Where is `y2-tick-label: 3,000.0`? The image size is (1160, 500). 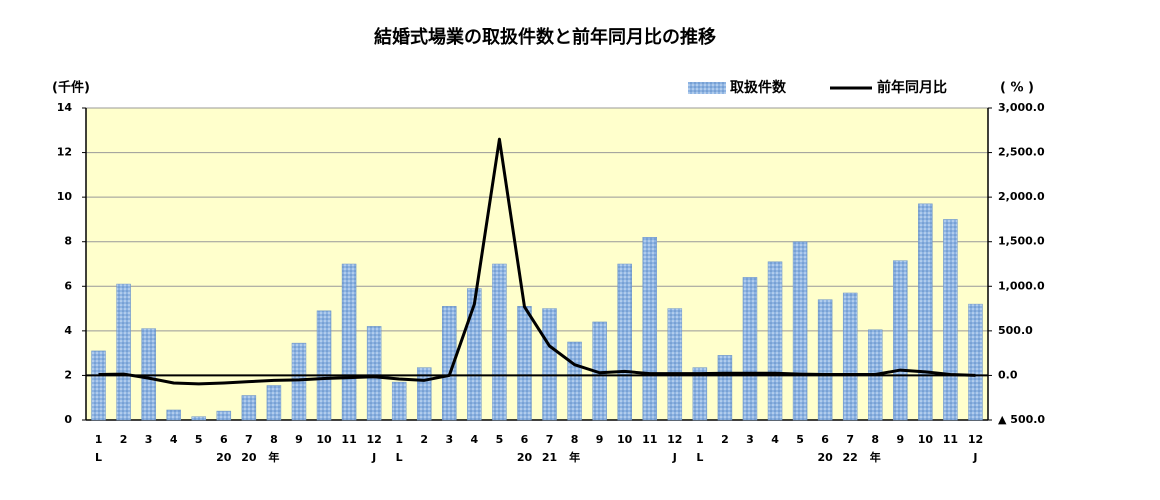
y2-tick-label: 3,000.0 is located at coordinates (1021, 107).